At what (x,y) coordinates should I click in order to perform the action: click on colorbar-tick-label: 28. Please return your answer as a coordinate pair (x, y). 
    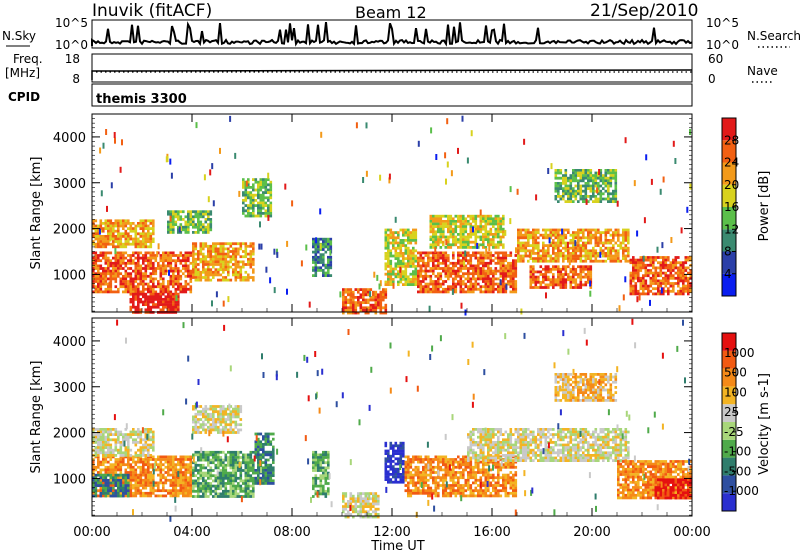
    Looking at the image, I should click on (731, 140).